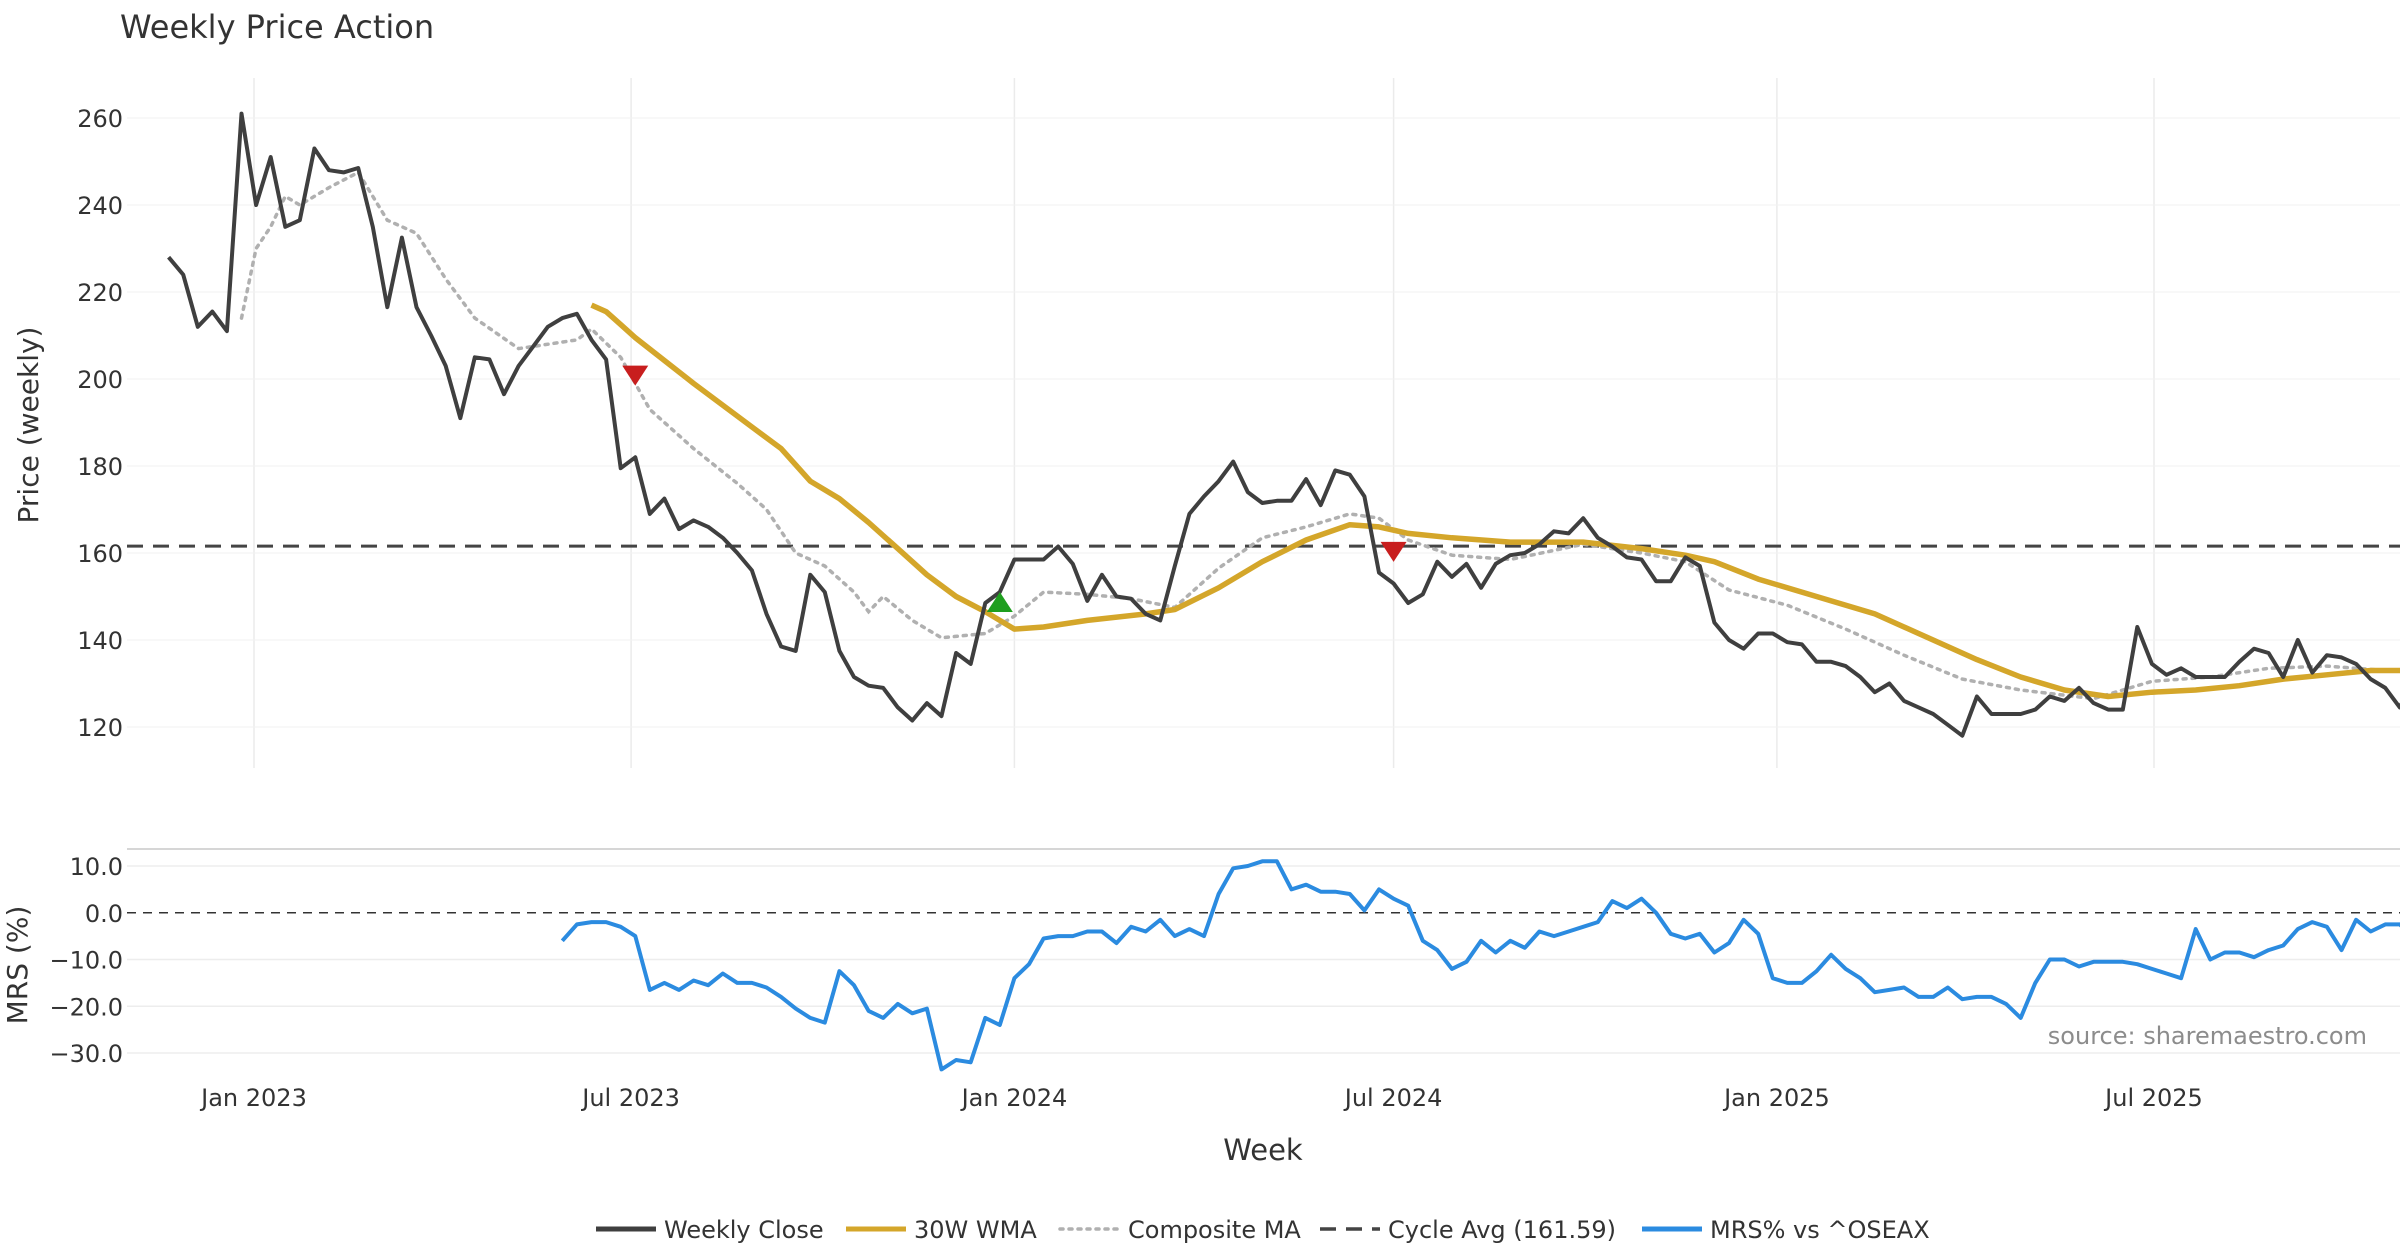 The width and height of the screenshot is (2400, 1260). Describe the element at coordinates (28, 425) in the screenshot. I see `price-y-axis-label: Price (weekly)` at that location.